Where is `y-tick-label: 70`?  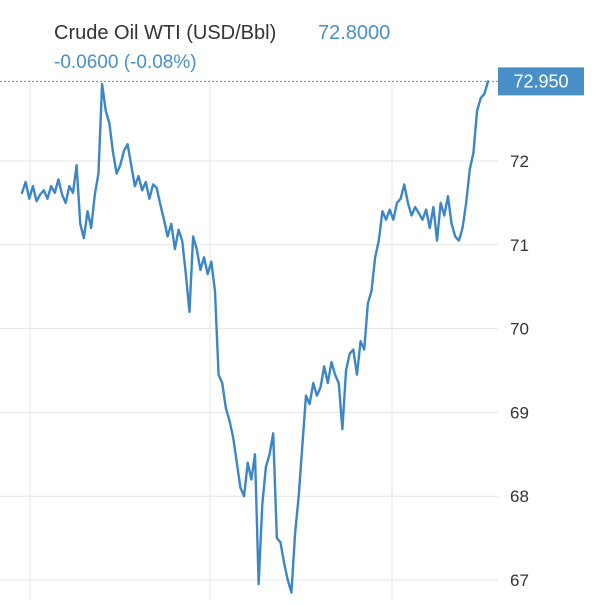 y-tick-label: 70 is located at coordinates (519, 329).